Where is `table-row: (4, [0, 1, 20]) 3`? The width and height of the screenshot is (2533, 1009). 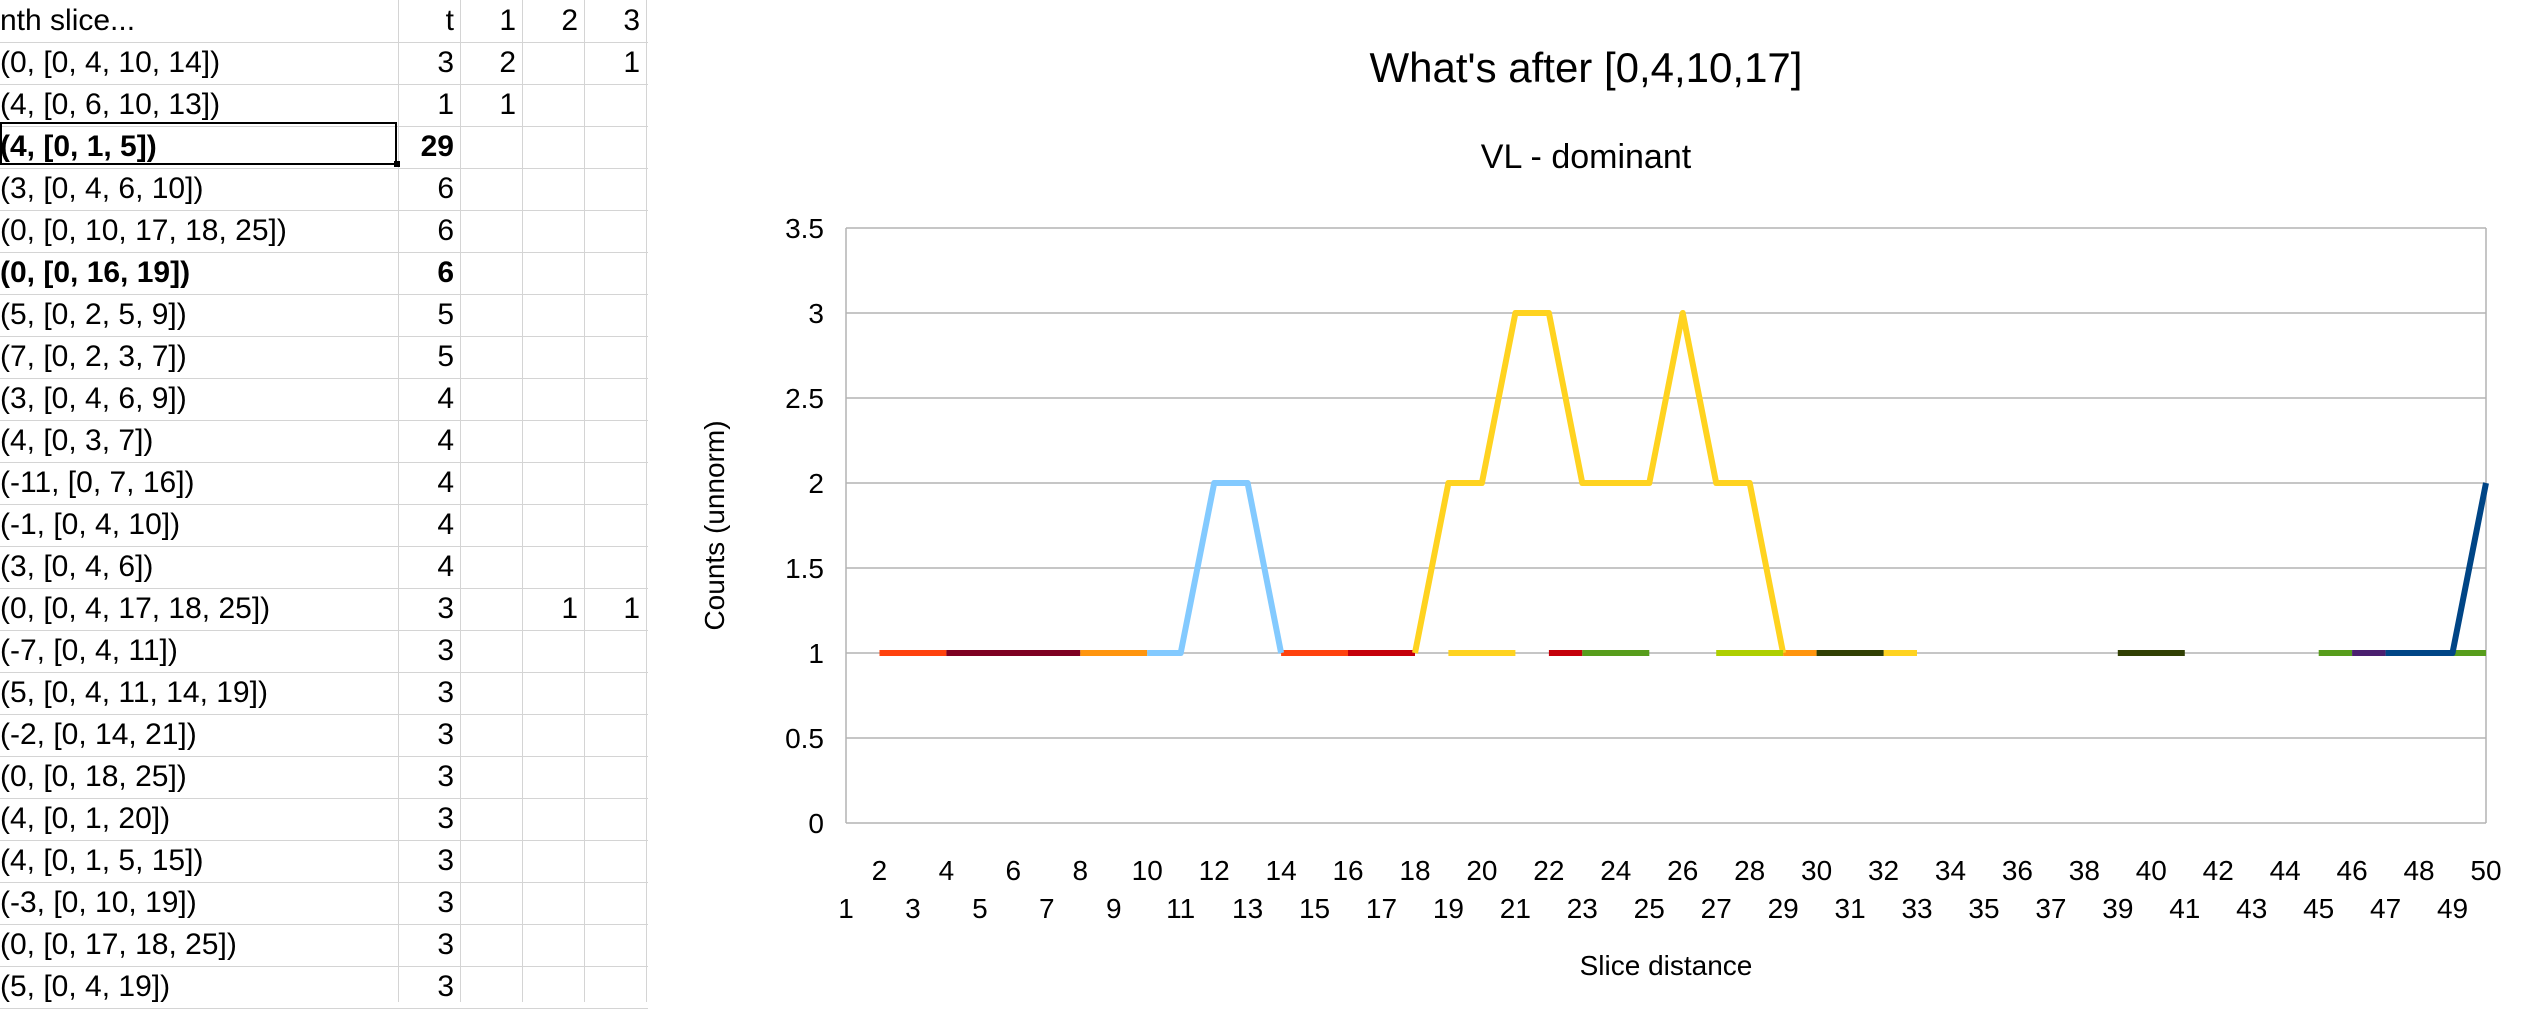 table-row: (4, [0, 1, 20]) 3 is located at coordinates (324, 819).